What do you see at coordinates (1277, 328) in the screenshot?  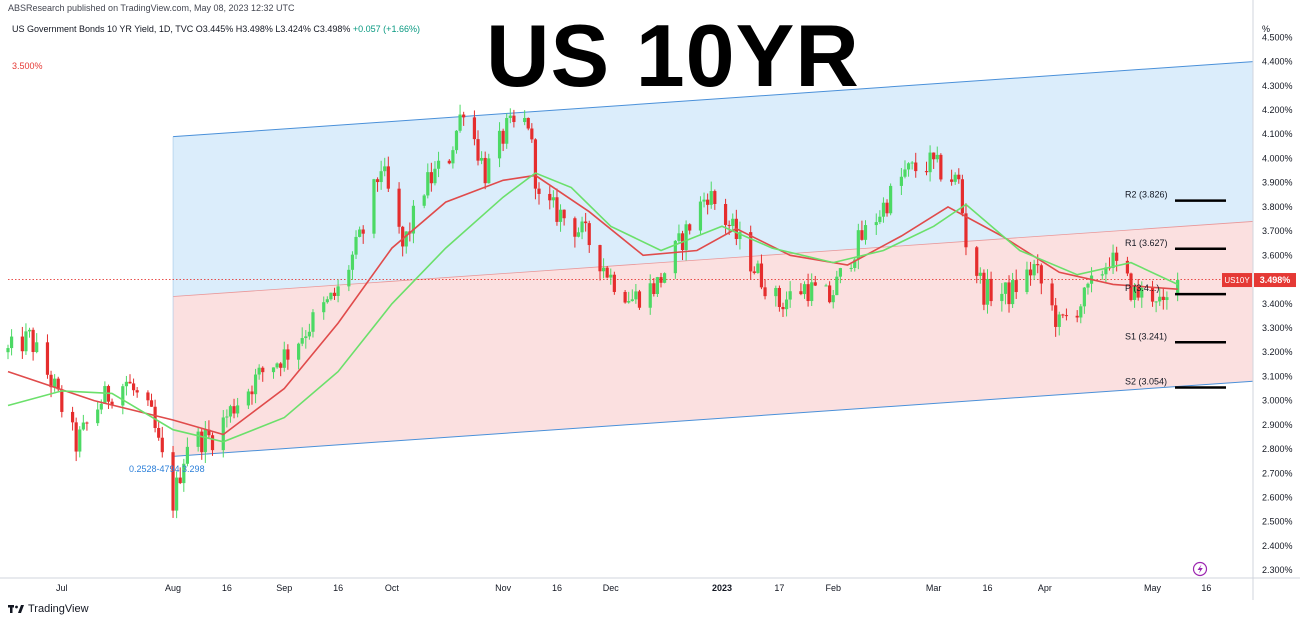 I see `y-tick-label: 3.300%` at bounding box center [1277, 328].